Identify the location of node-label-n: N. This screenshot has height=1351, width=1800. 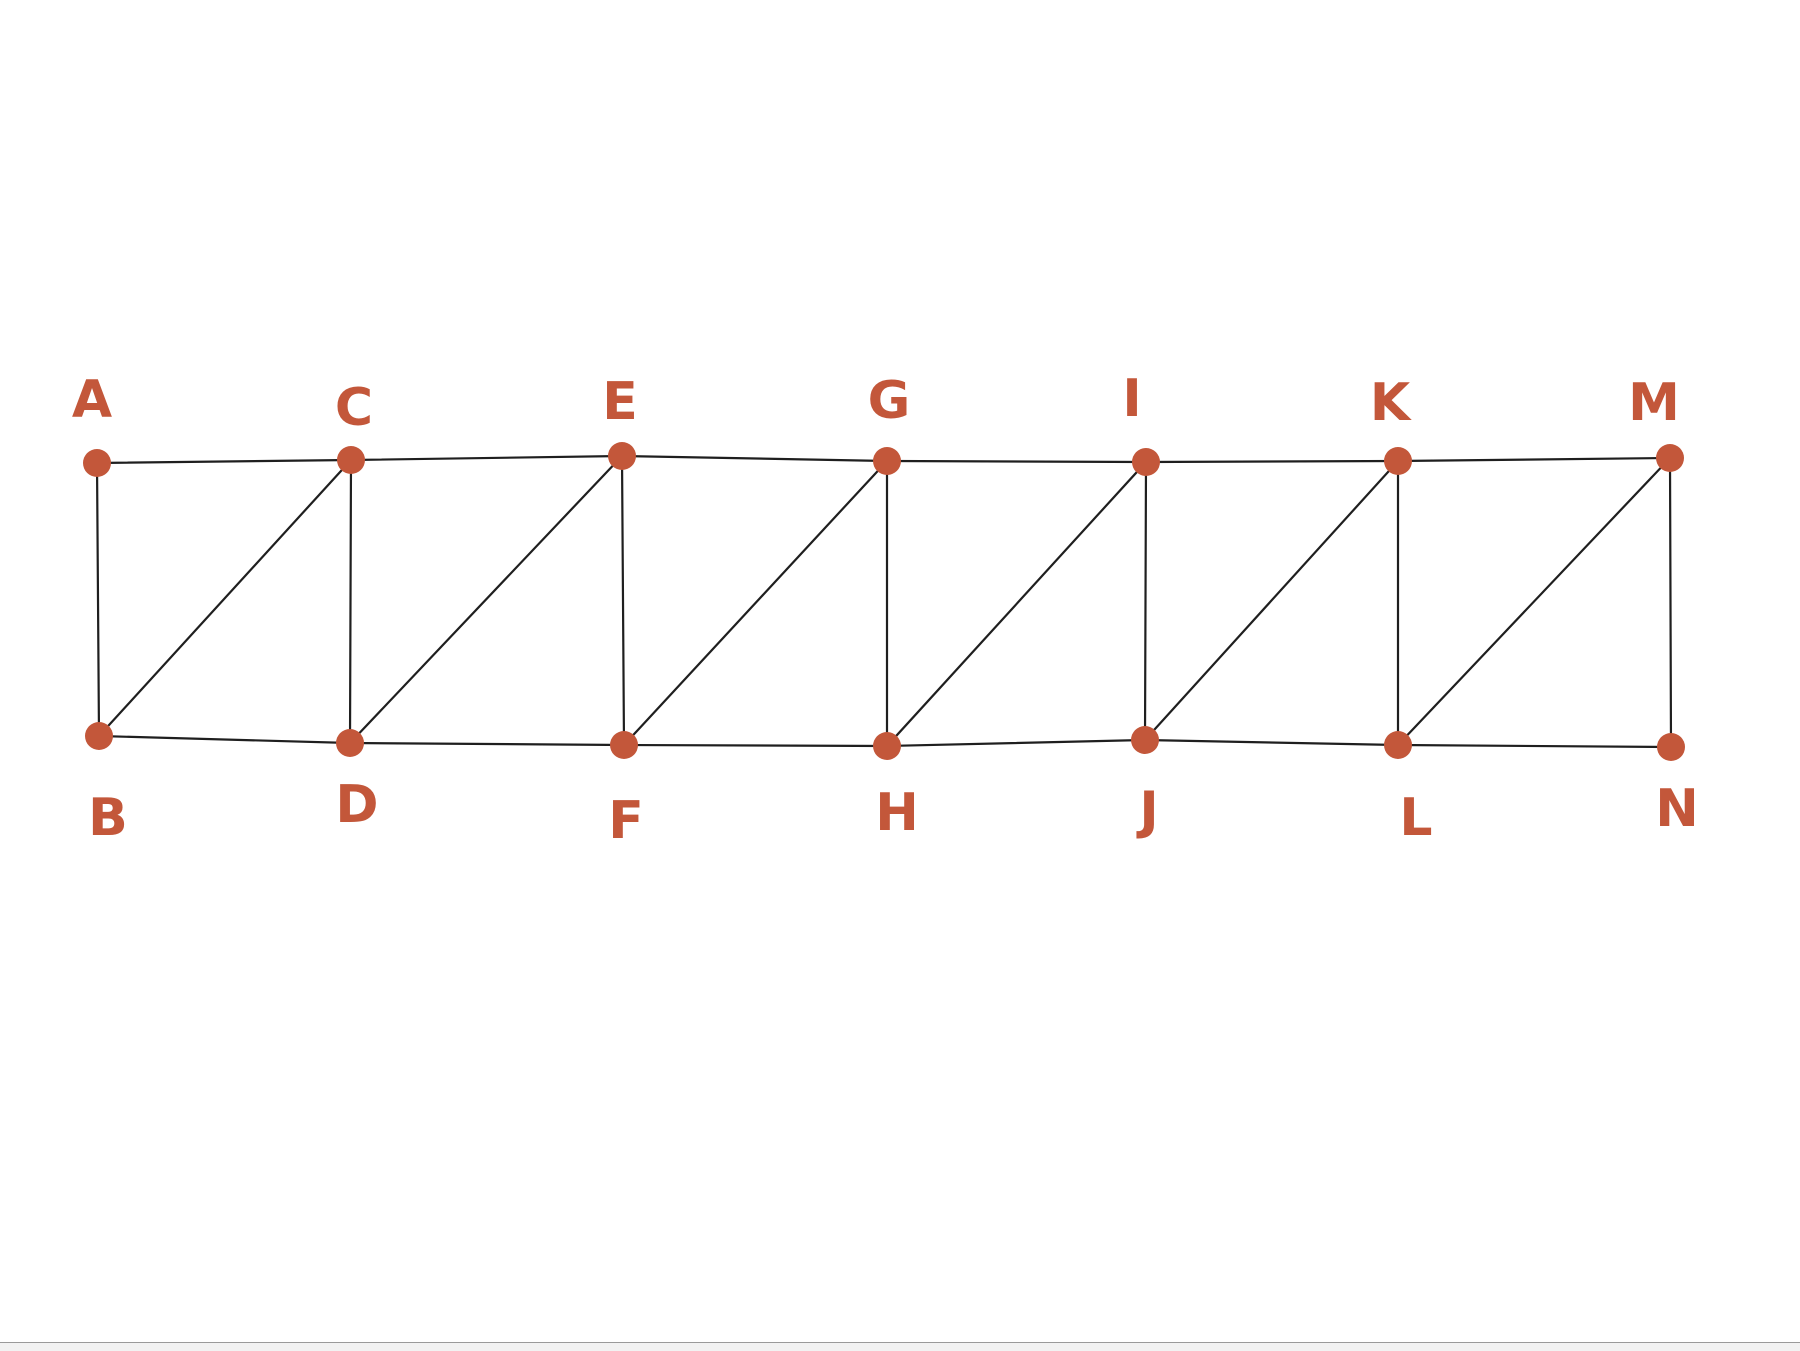
(1677, 809).